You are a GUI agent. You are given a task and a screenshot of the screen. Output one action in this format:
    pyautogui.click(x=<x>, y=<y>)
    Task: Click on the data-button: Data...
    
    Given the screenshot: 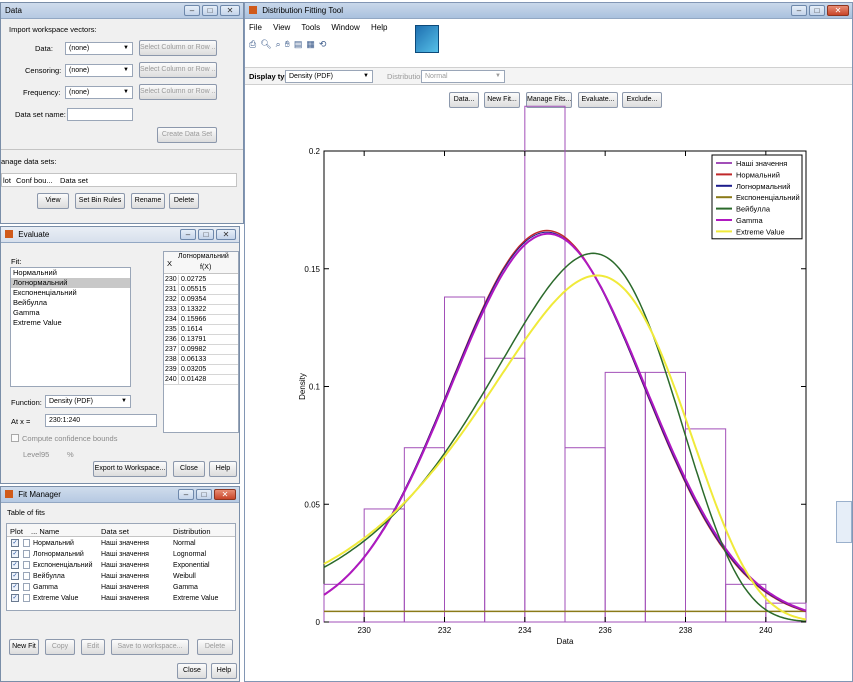 What is the action you would take?
    pyautogui.click(x=464, y=100)
    